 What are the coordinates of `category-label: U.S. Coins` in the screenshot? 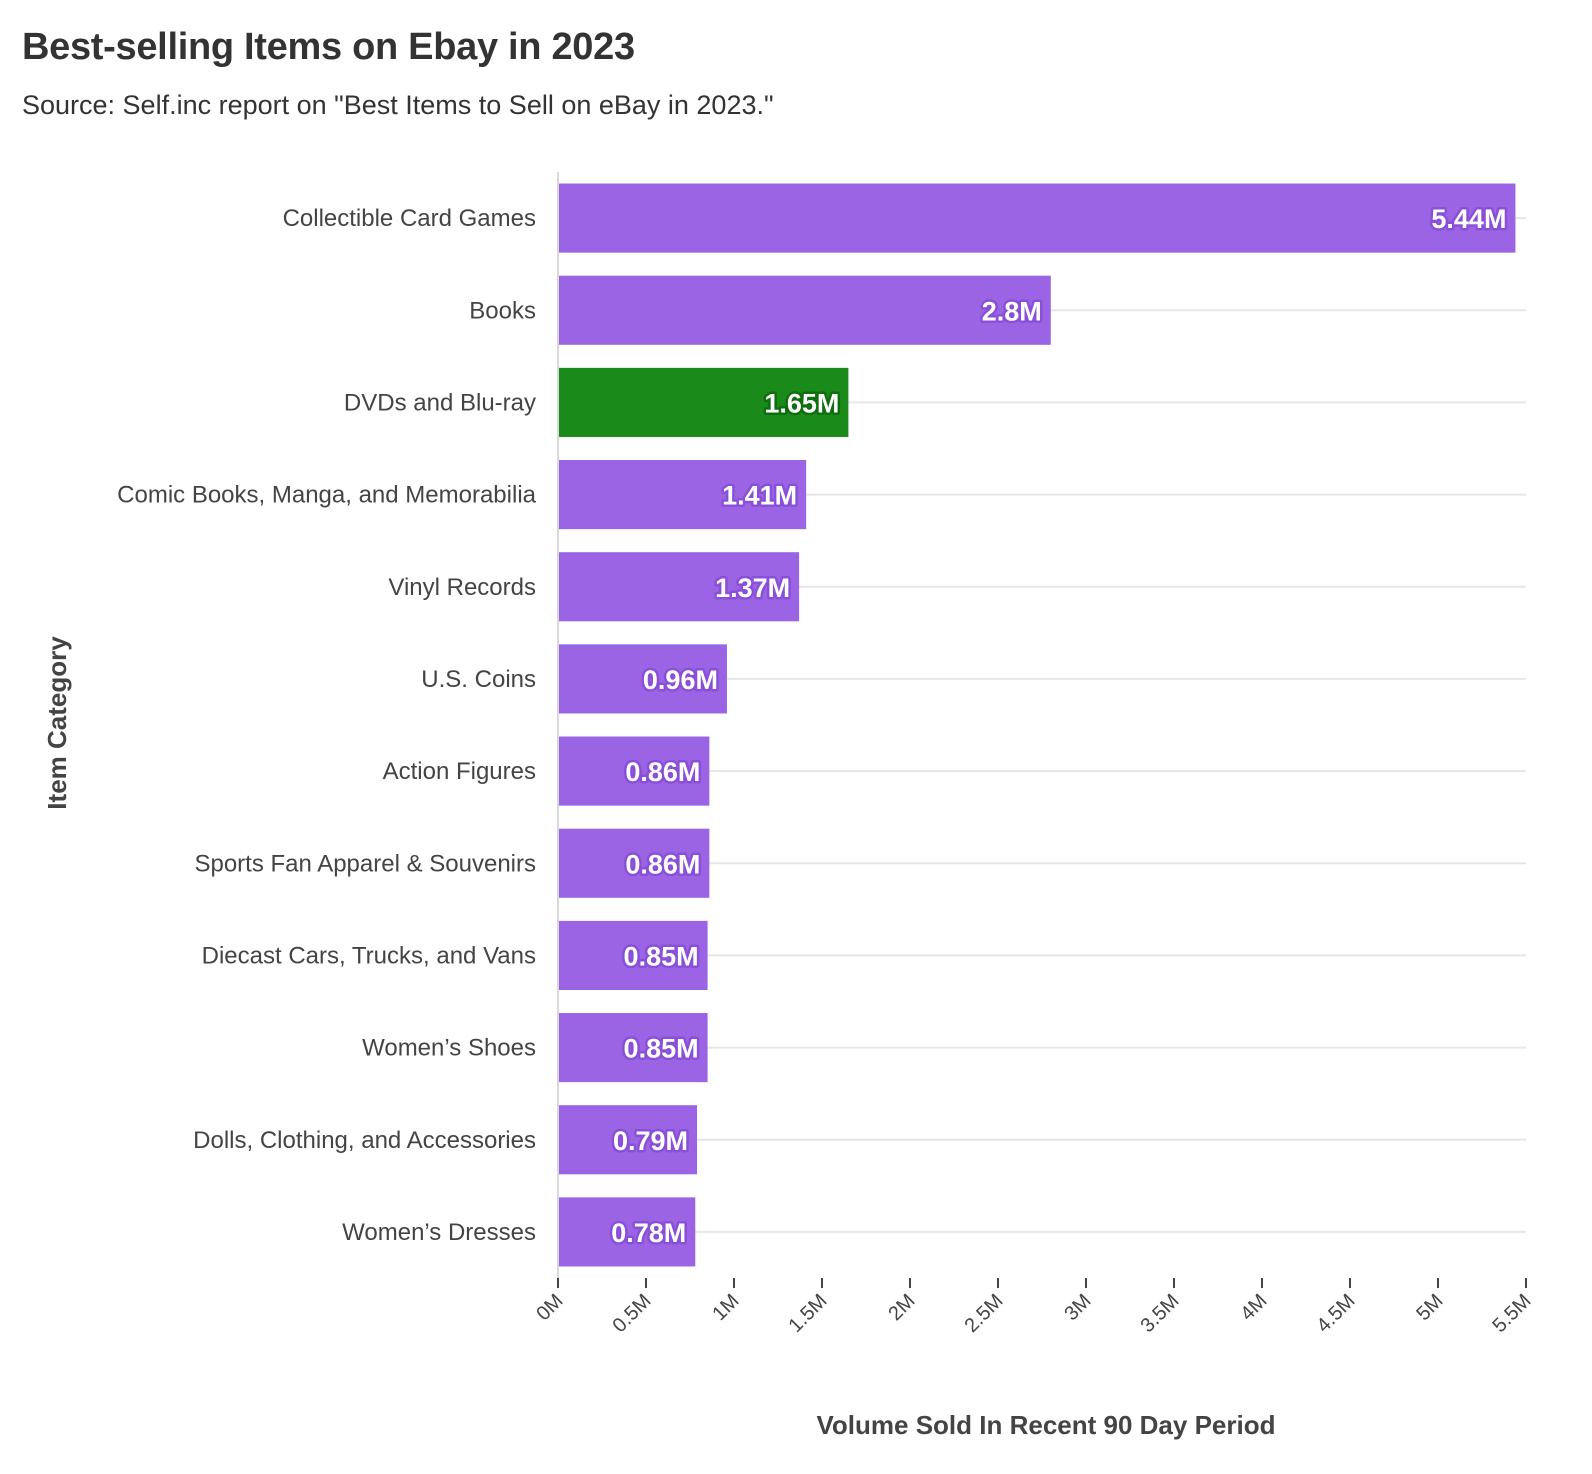 It's located at (478, 679).